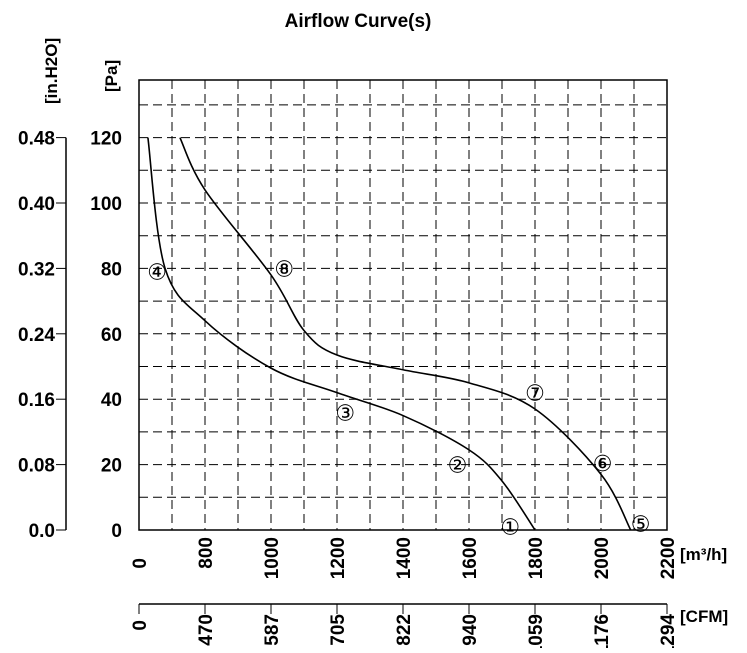 Image resolution: width=747 pixels, height=653 pixels. I want to click on x-tick-label: 800, so click(206, 553).